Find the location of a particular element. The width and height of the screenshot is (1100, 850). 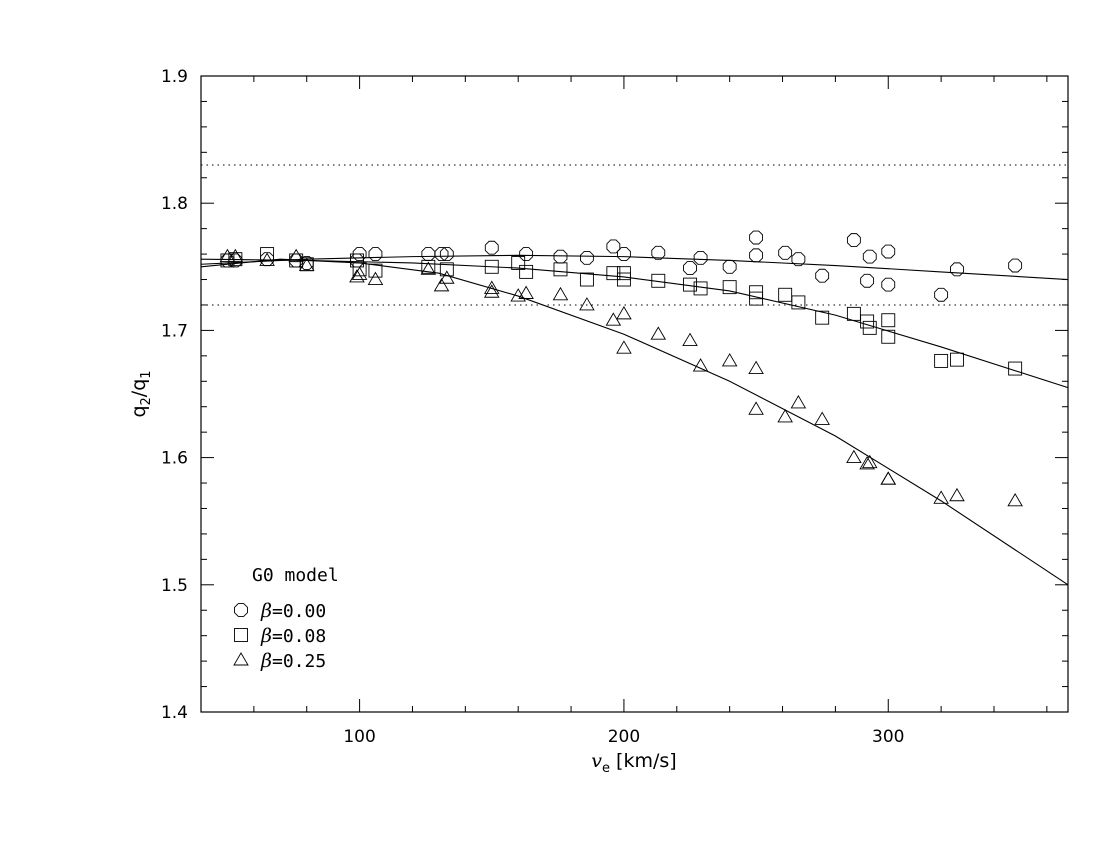

y-tick-label: 1.7 is located at coordinates (174, 331).